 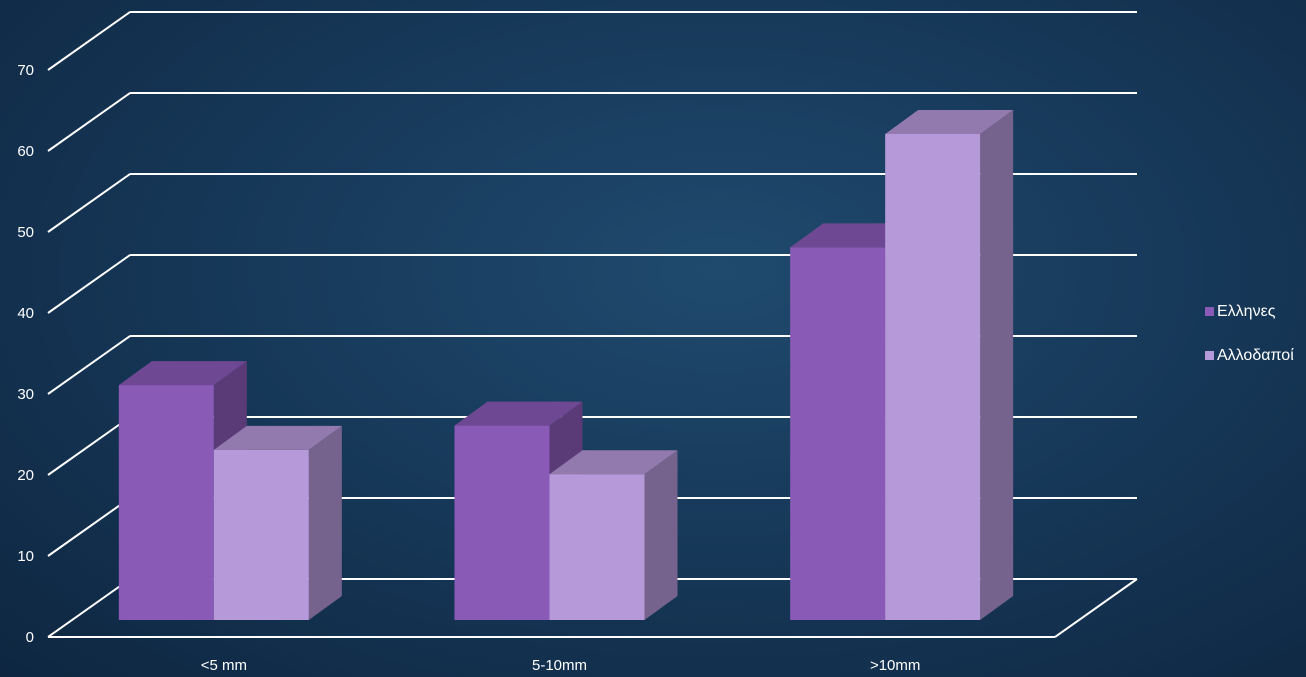 I want to click on legend-label: Αλλοδαποί, so click(x=1255, y=355).